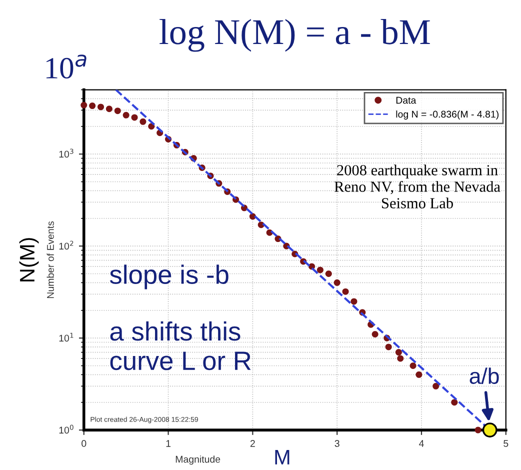  Describe the element at coordinates (406, 100) in the screenshot. I see `legend-label: Data` at that location.